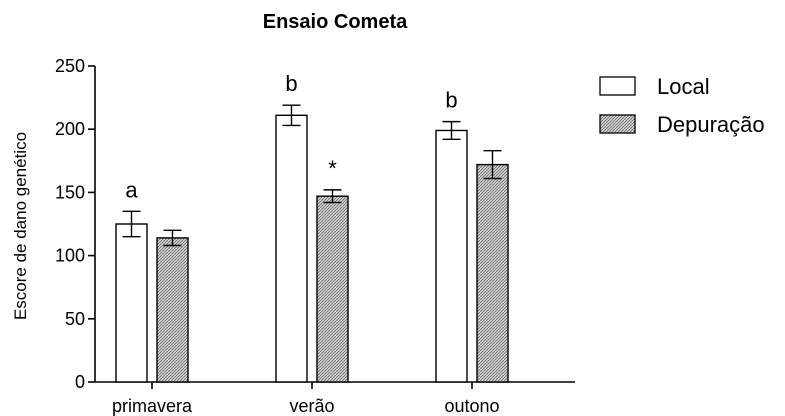 The image size is (785, 416). I want to click on y-axis-label: Escore de dano genético, so click(20, 226).